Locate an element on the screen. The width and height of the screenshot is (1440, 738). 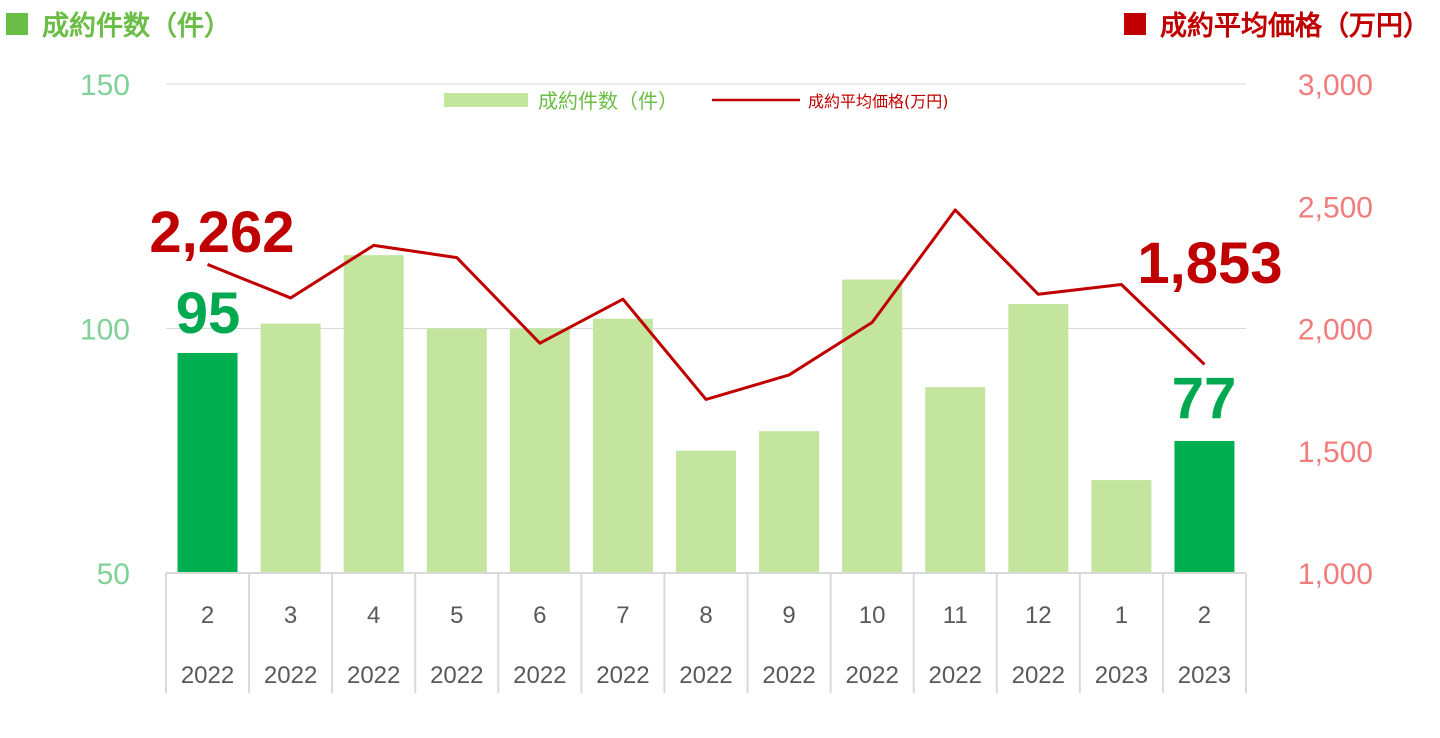
category-month-label: 8 is located at coordinates (705, 615).